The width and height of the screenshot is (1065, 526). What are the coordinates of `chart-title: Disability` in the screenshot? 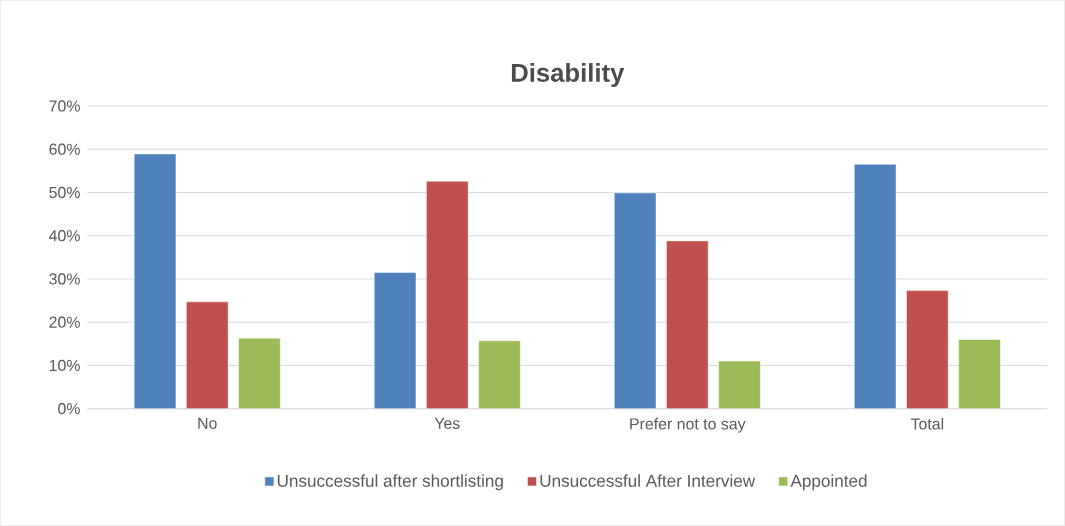 It's located at (568, 75).